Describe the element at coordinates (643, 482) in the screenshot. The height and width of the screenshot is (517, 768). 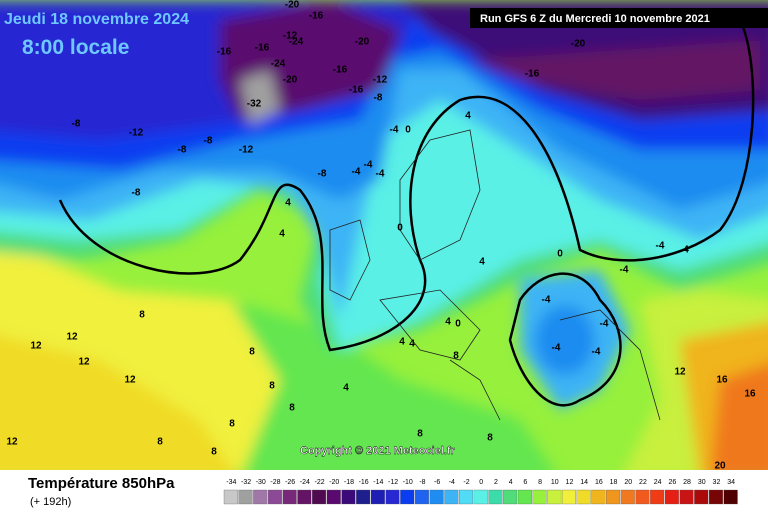
I see `legend-label: 22` at that location.